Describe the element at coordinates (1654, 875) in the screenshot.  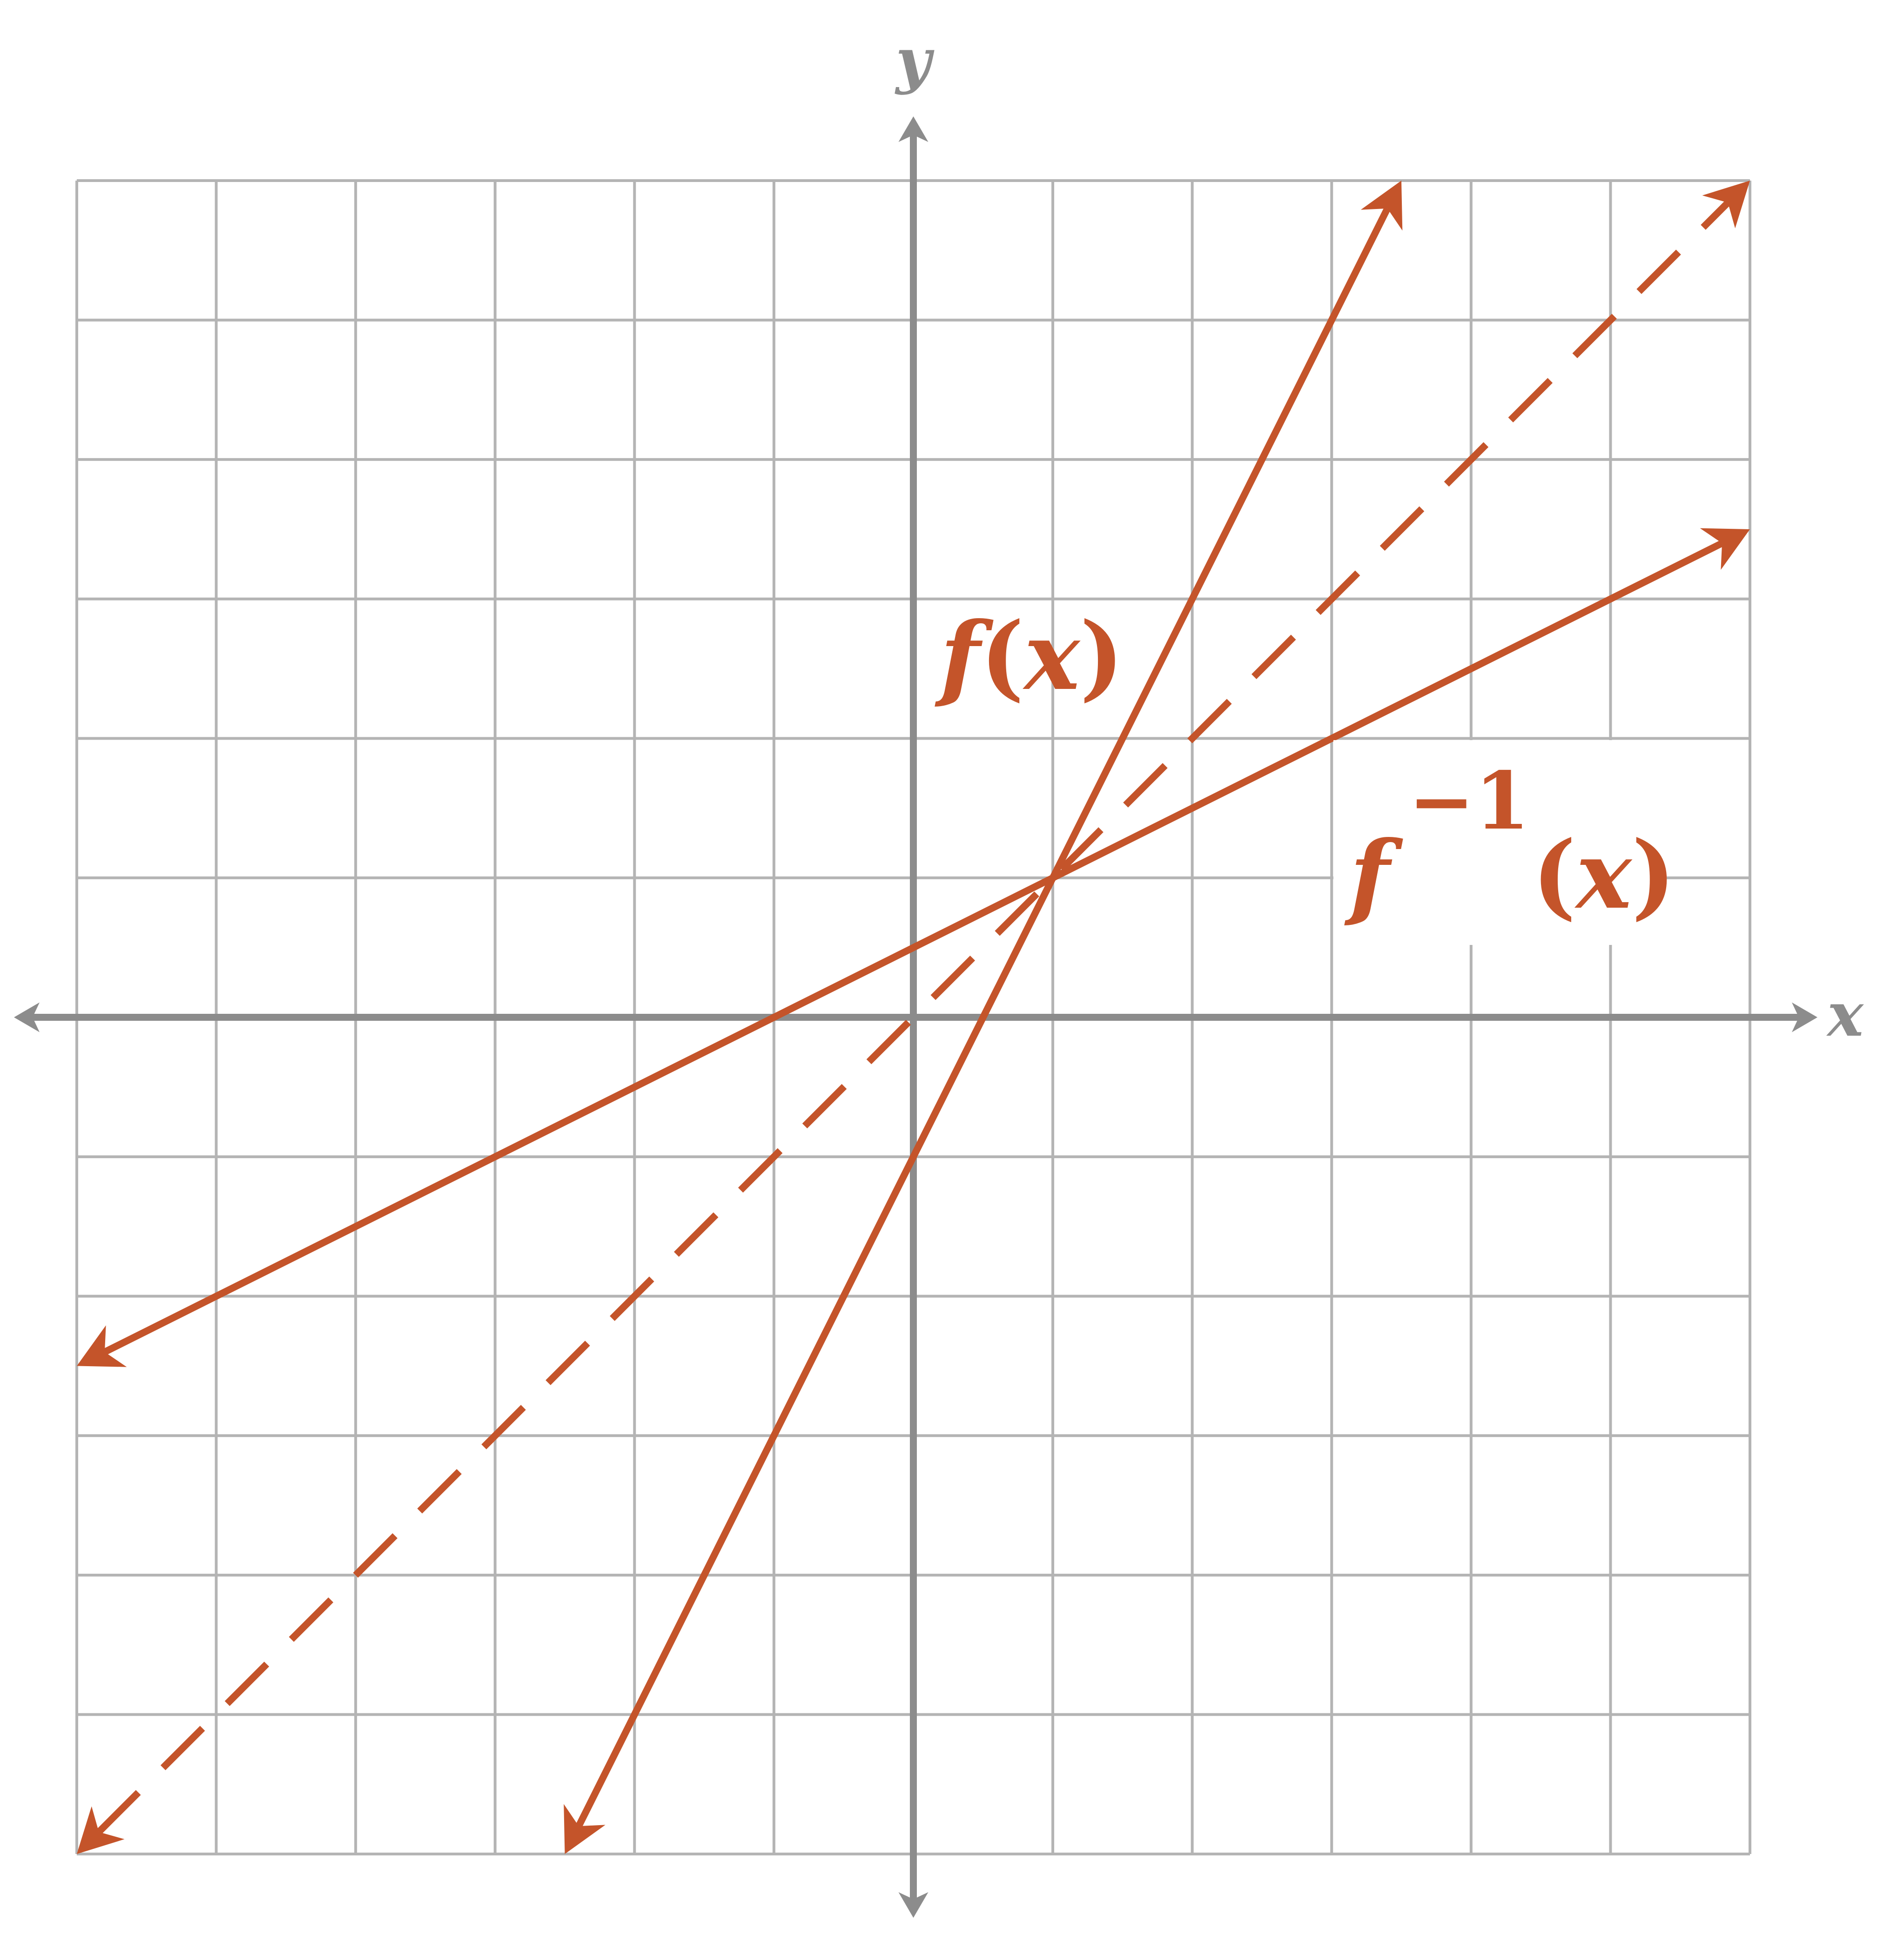
I see `f-inverse-label-close: )` at that location.